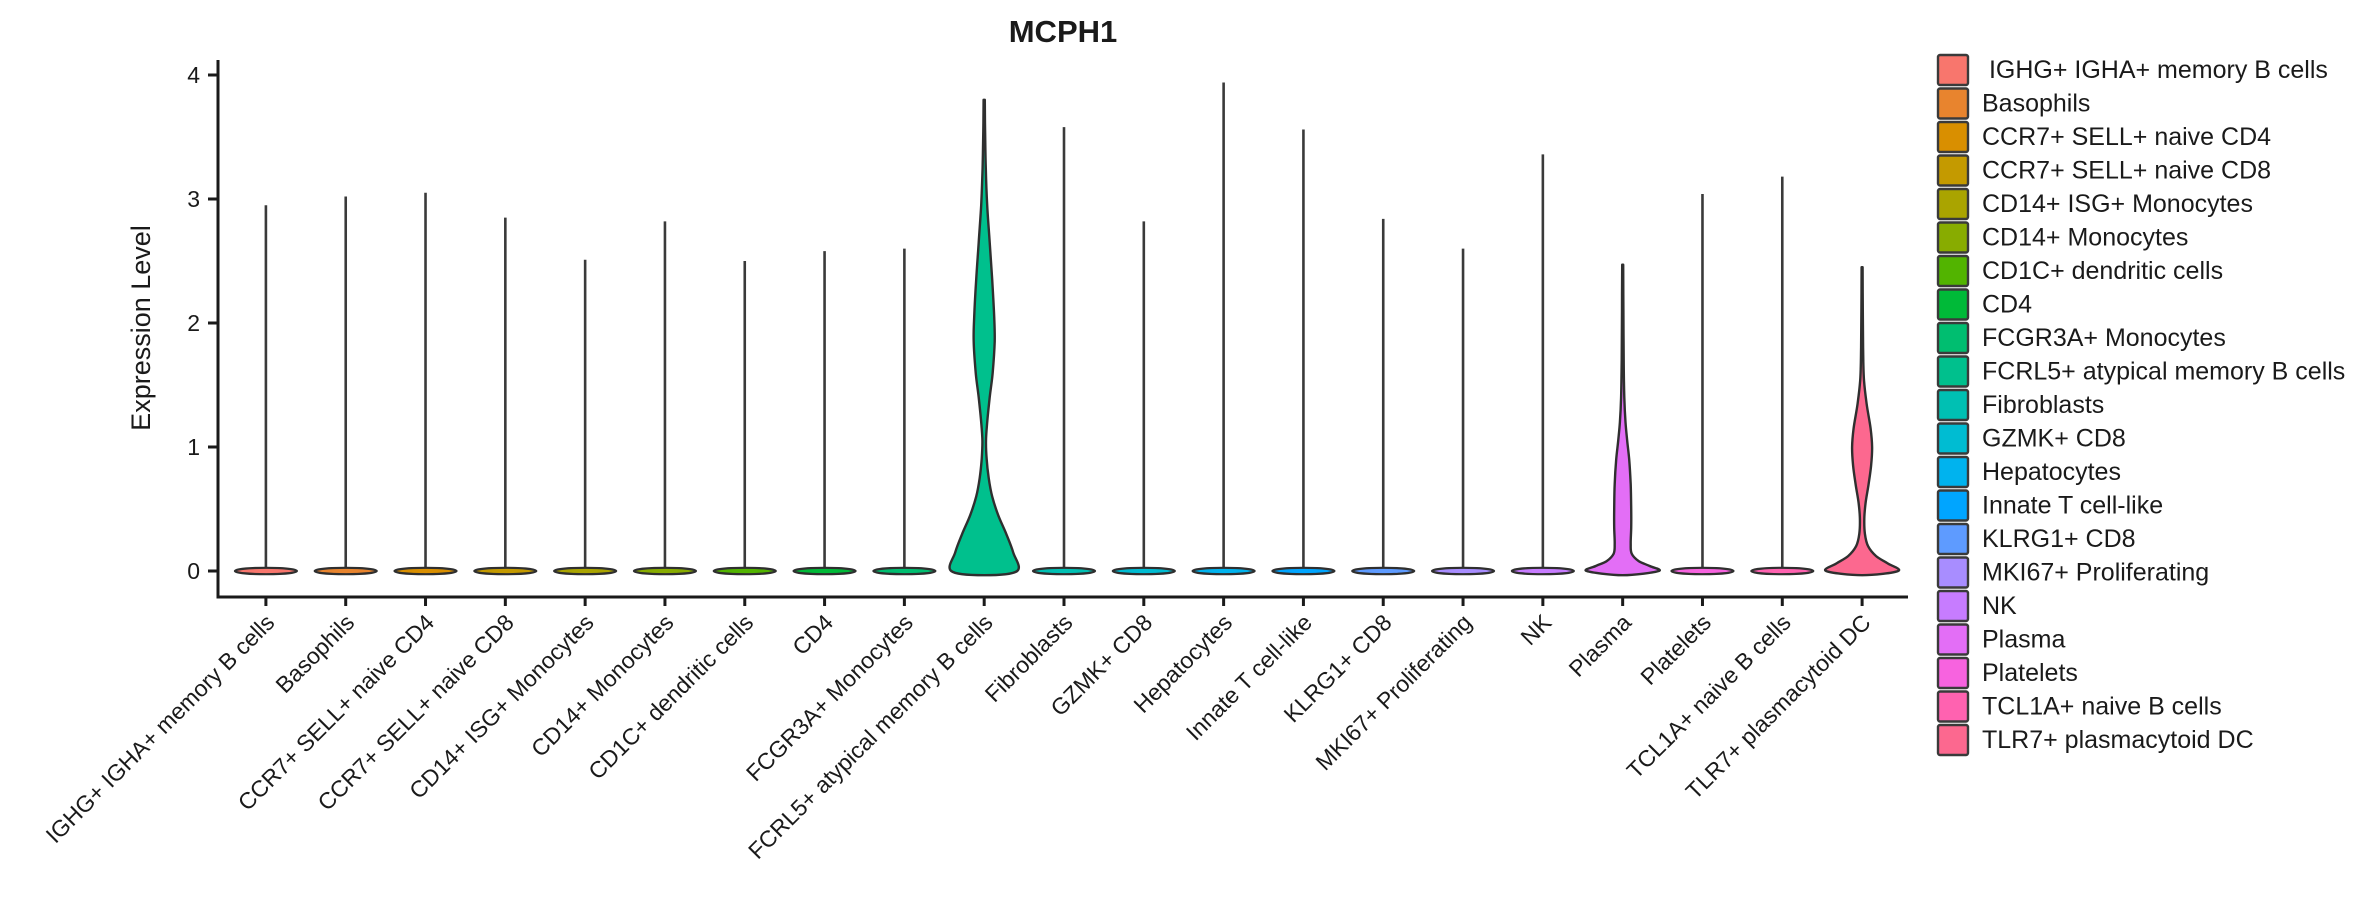 Image resolution: width=2362 pixels, height=900 pixels. What do you see at coordinates (1393, 692) in the screenshot?
I see `x-tick-label: MKI67+ Proliferating` at bounding box center [1393, 692].